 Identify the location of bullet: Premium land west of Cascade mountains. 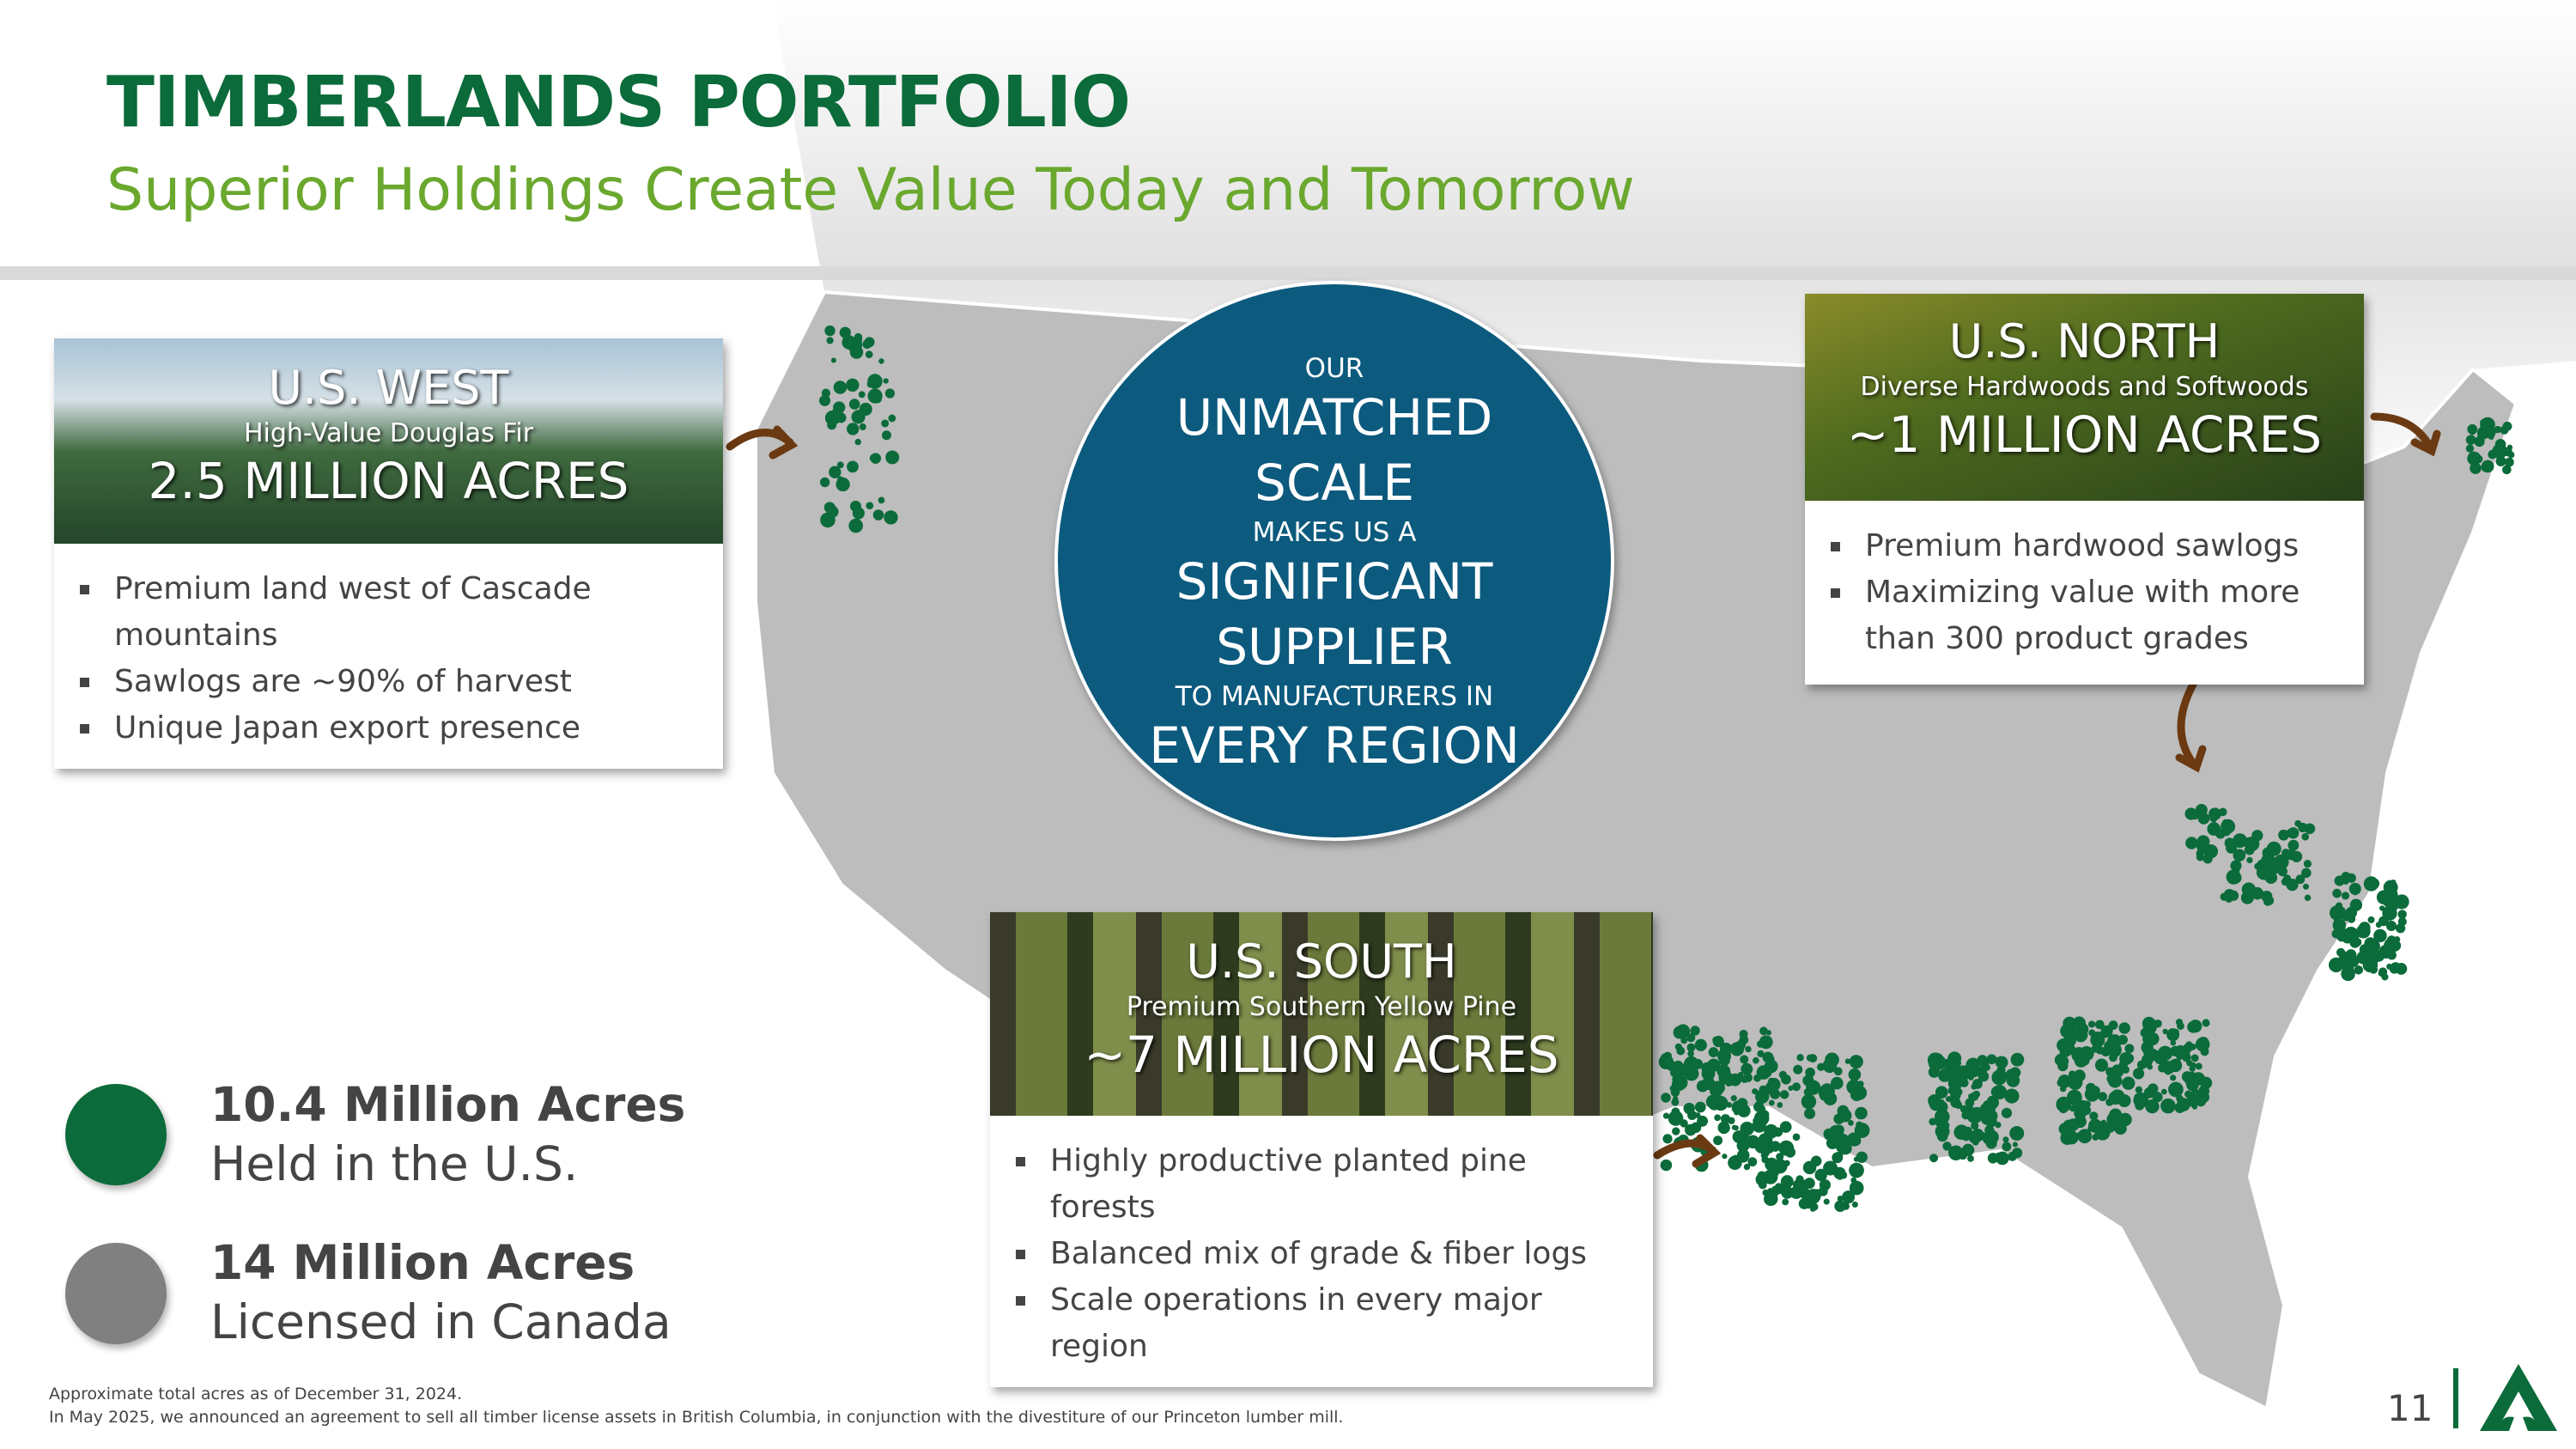
(391, 612).